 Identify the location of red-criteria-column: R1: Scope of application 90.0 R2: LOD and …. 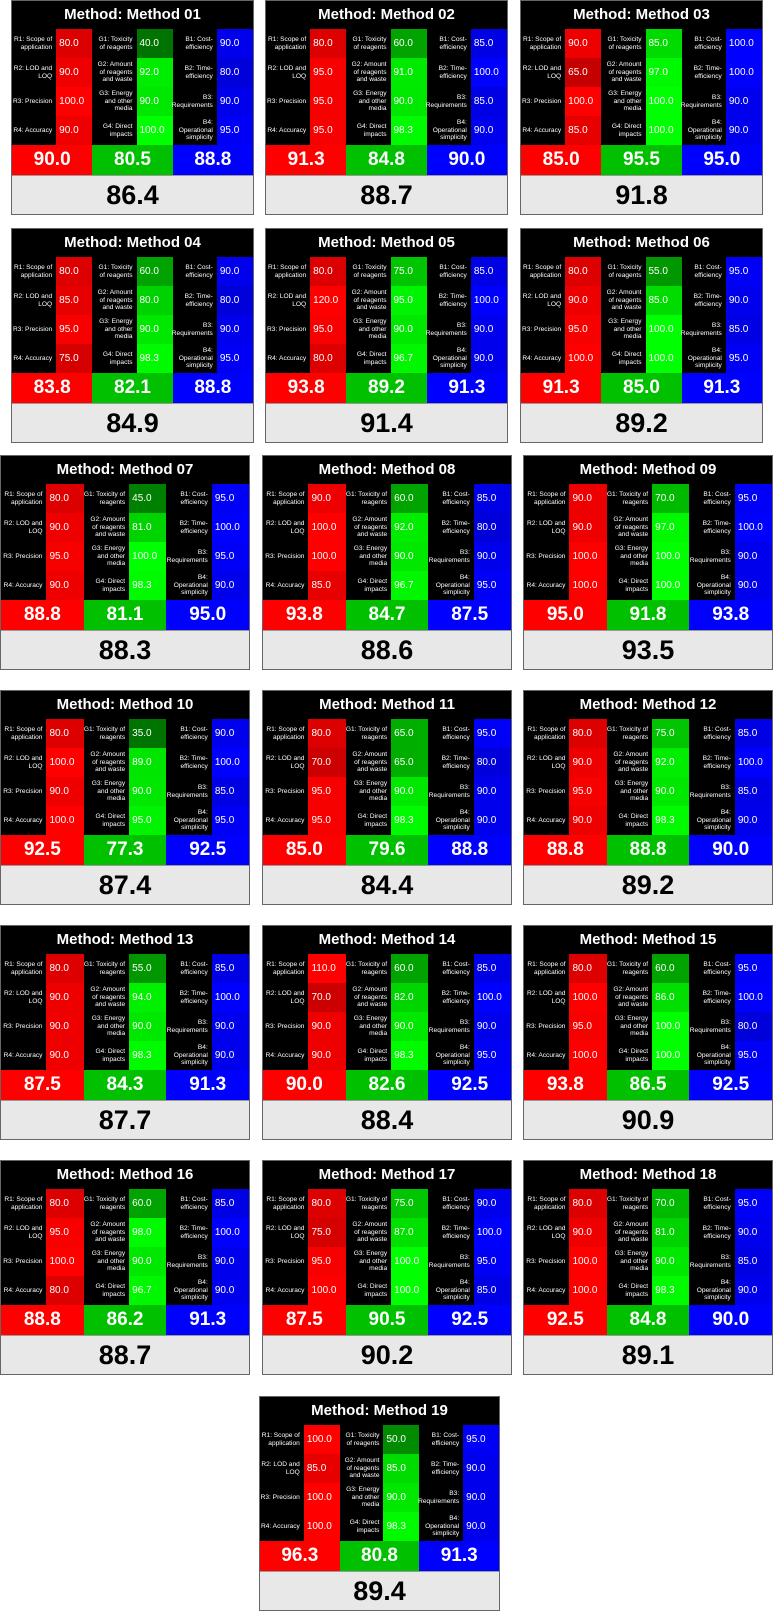
(561, 87).